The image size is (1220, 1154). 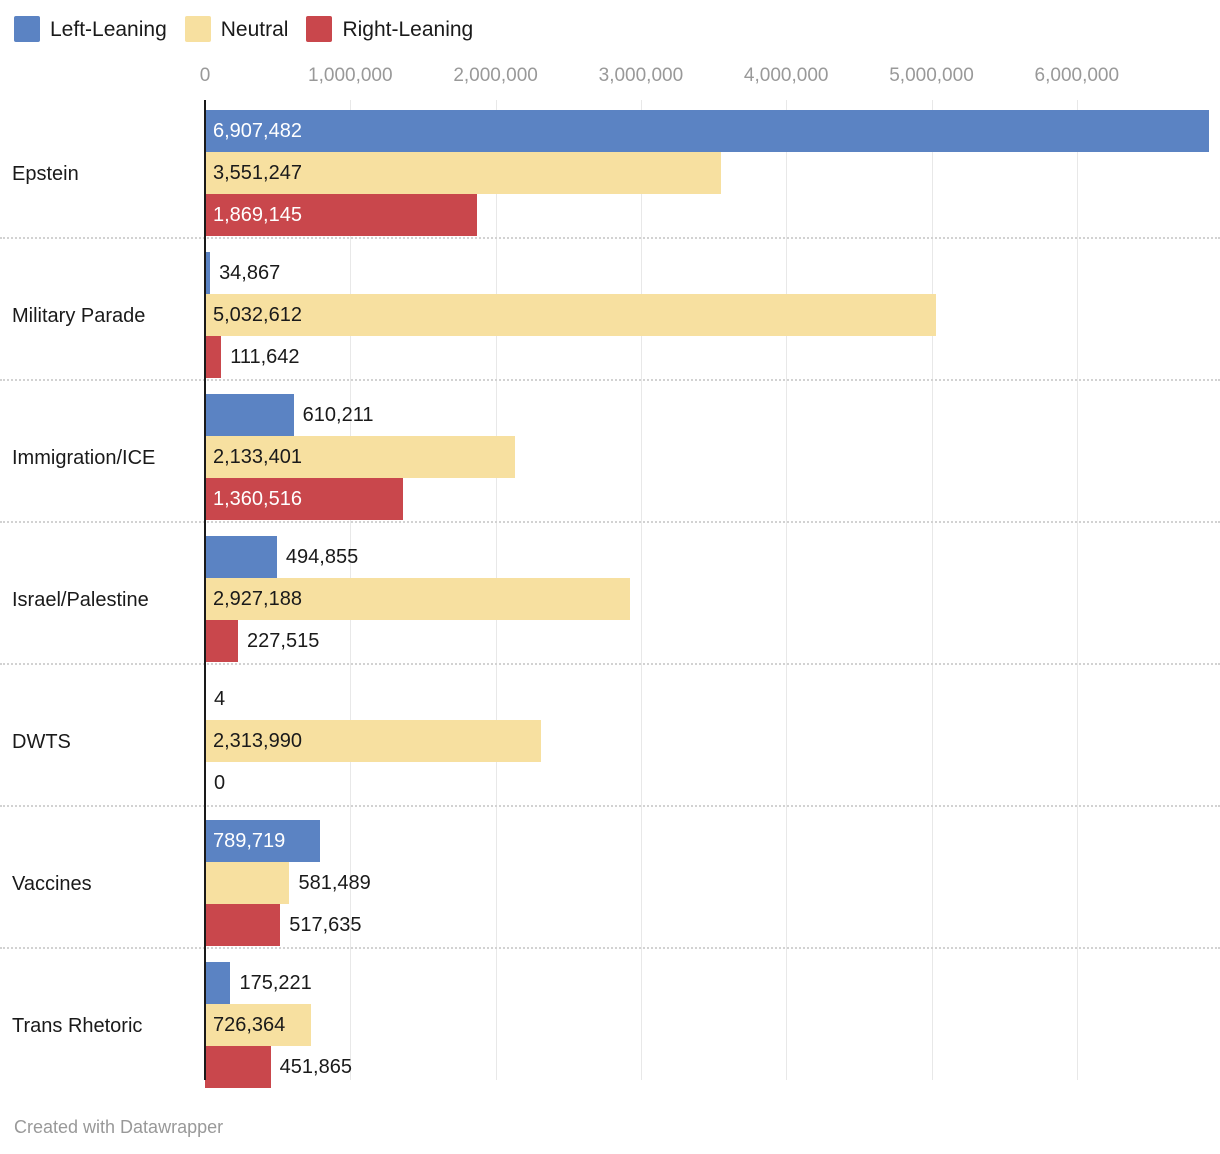 I want to click on bar-value-label: 175,221, so click(x=275, y=983).